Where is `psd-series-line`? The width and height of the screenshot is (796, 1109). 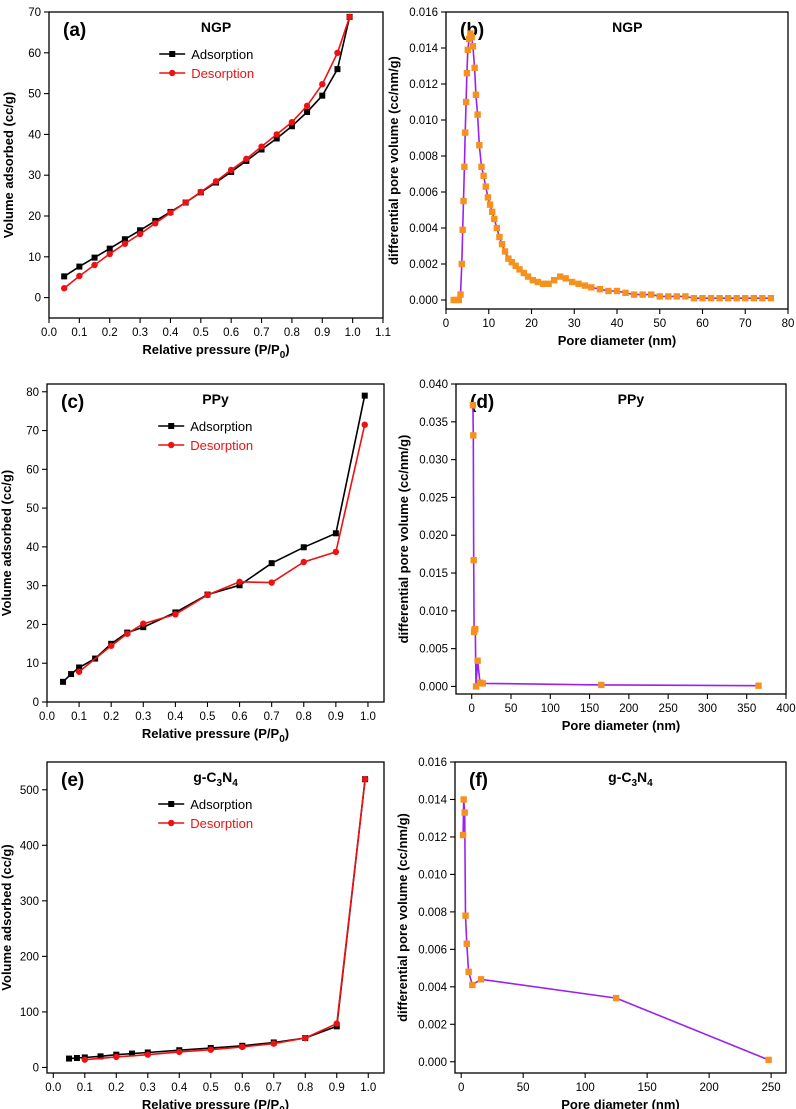 psd-series-line is located at coordinates (615, 546).